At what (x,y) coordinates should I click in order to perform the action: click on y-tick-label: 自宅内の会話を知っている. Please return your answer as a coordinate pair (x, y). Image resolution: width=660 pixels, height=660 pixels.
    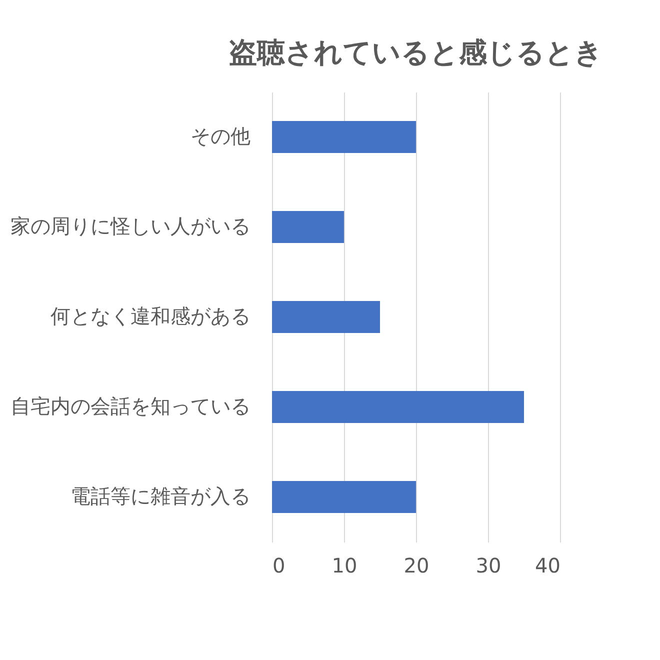
    Looking at the image, I should click on (130, 406).